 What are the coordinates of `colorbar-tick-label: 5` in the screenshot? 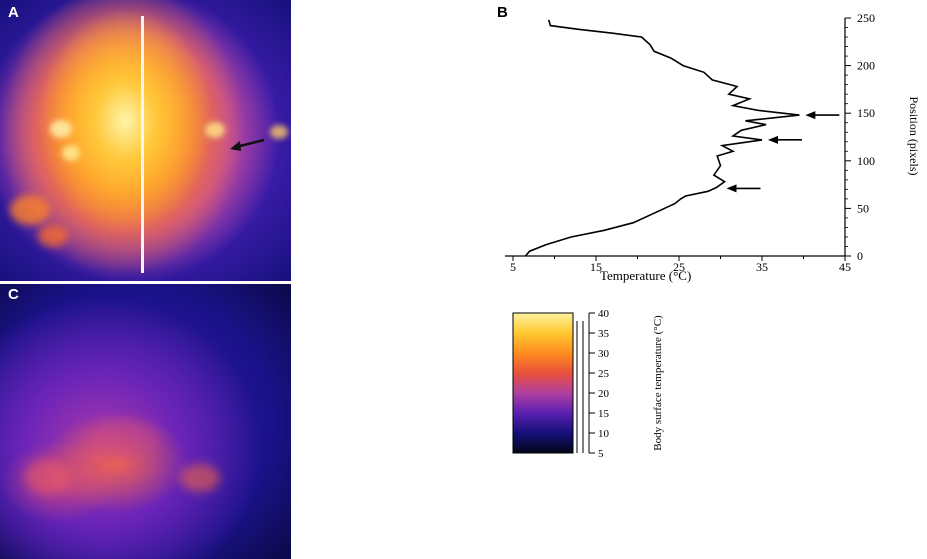 It's located at (601, 454).